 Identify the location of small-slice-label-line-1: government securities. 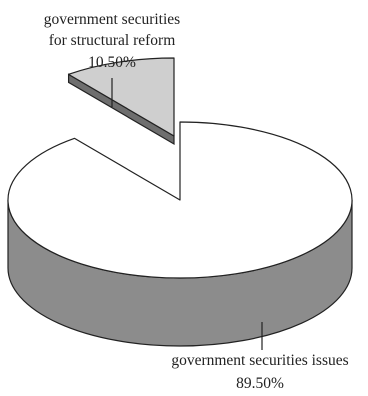
(112, 19).